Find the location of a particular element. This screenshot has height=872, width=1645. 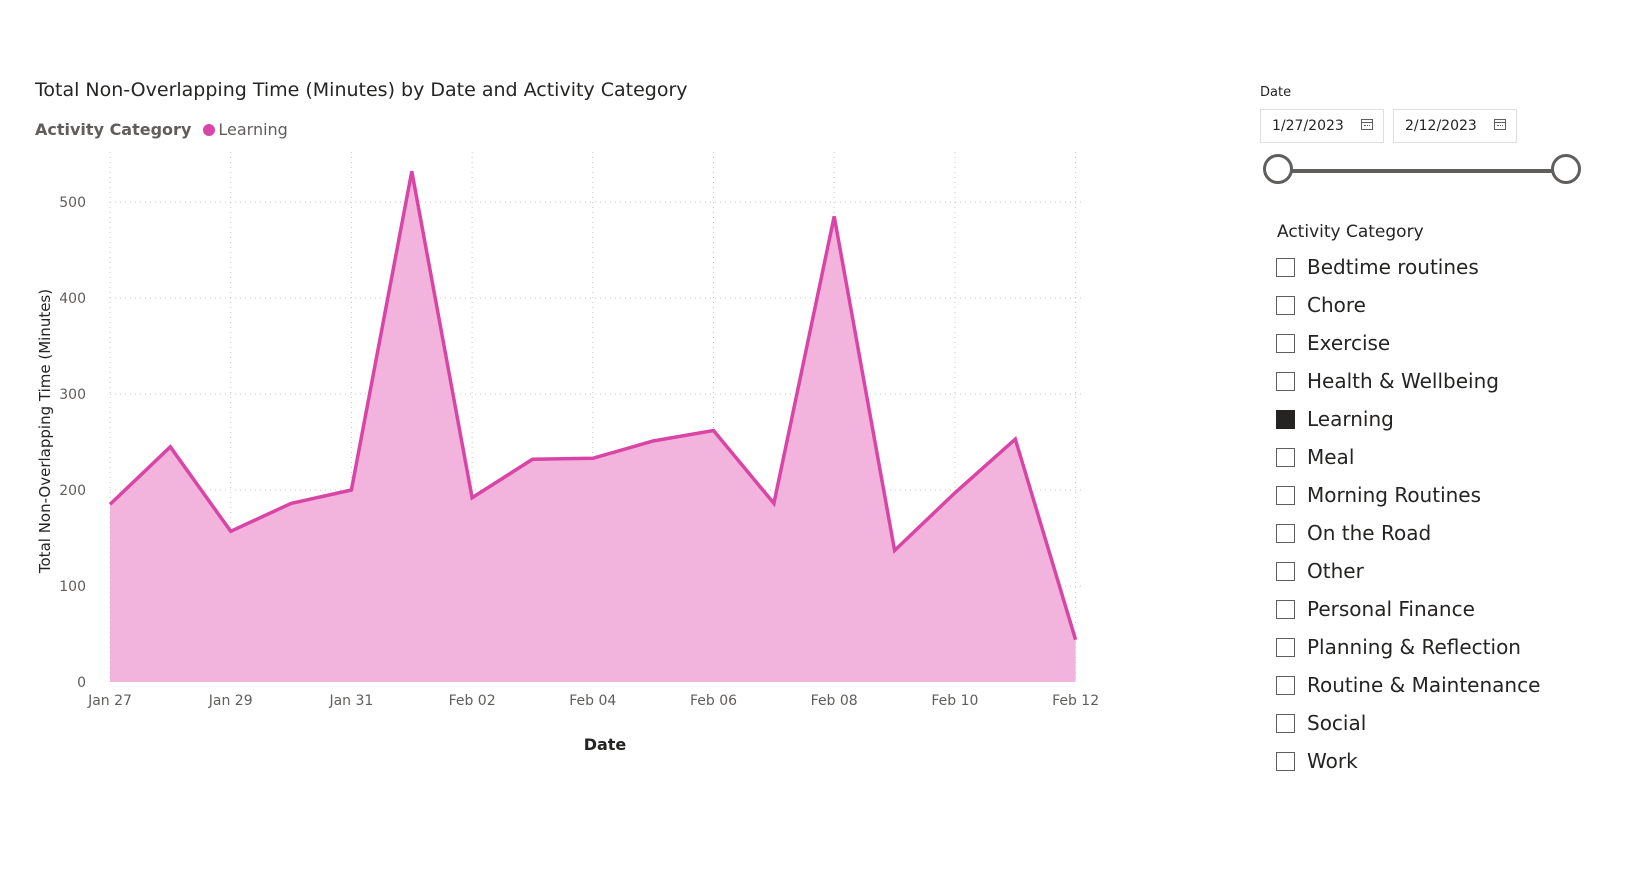

category-item: Morning Routines is located at coordinates (1408, 495).